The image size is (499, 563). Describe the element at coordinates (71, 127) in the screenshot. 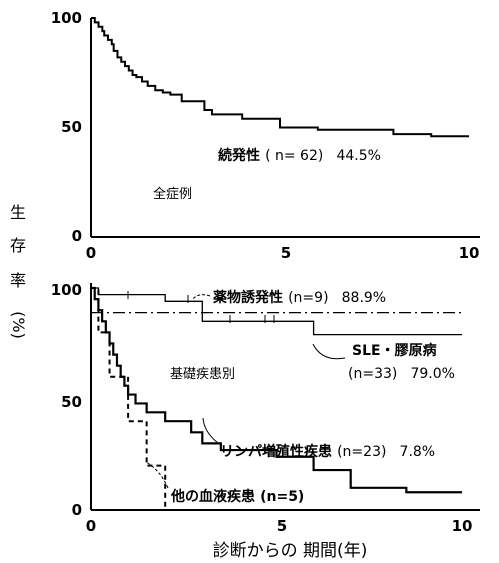

I see `top-y-tick-label: 50` at that location.